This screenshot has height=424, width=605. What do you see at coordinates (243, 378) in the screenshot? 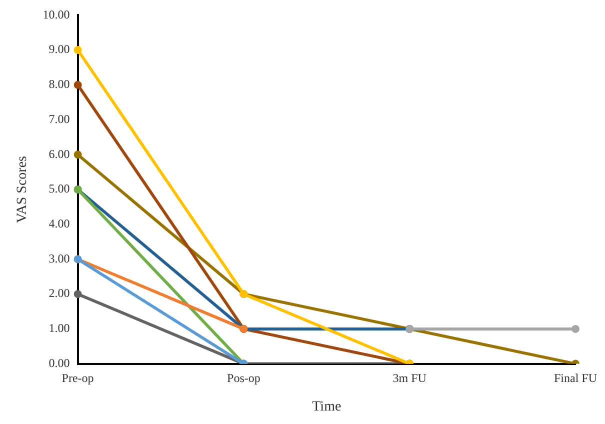
I see `x-tick-label: Pos-op` at bounding box center [243, 378].